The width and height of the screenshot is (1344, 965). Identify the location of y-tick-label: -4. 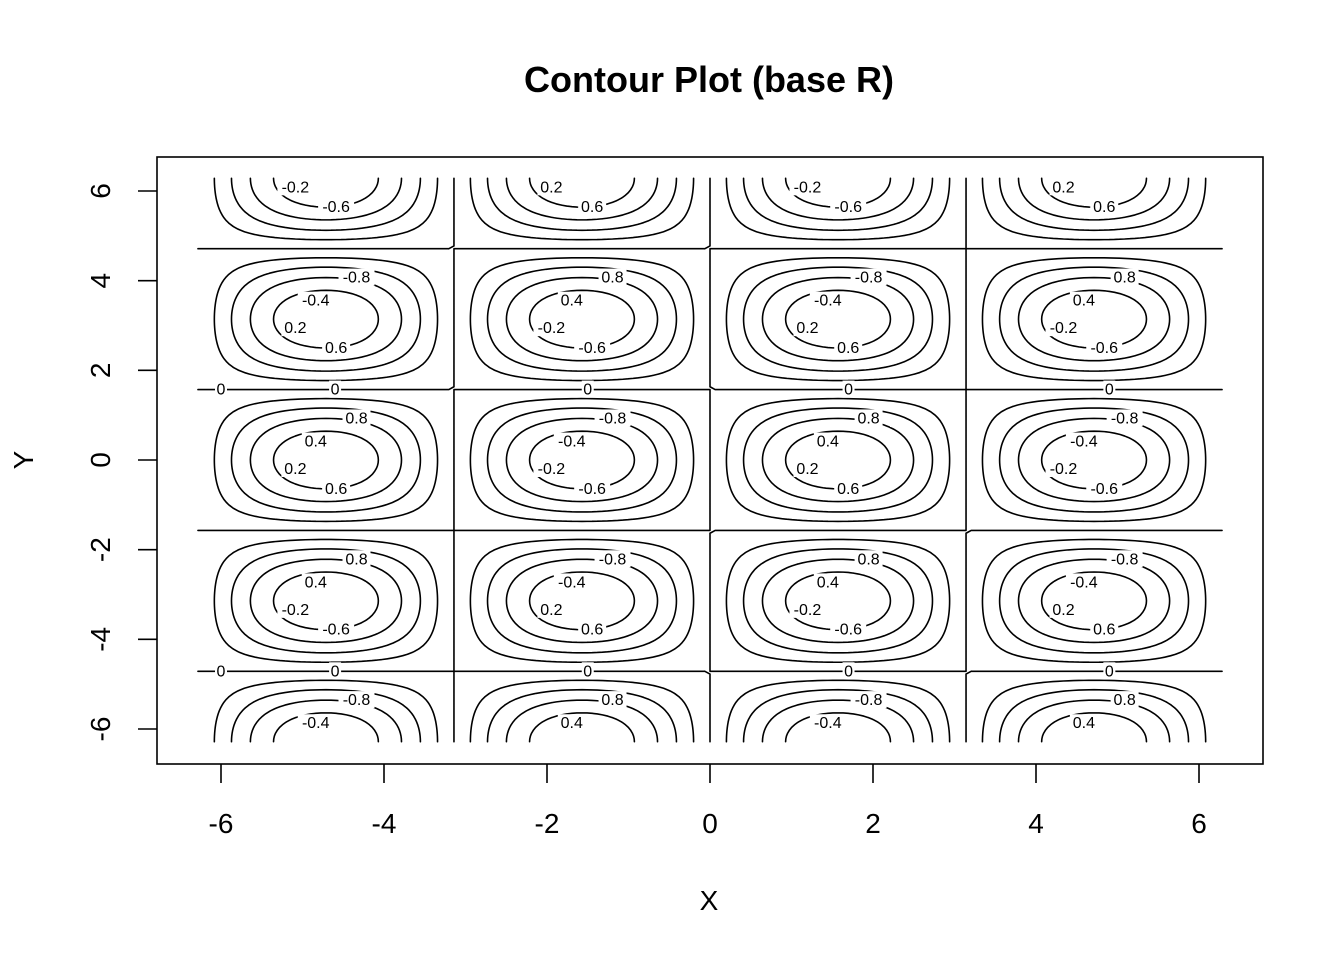
(100, 639).